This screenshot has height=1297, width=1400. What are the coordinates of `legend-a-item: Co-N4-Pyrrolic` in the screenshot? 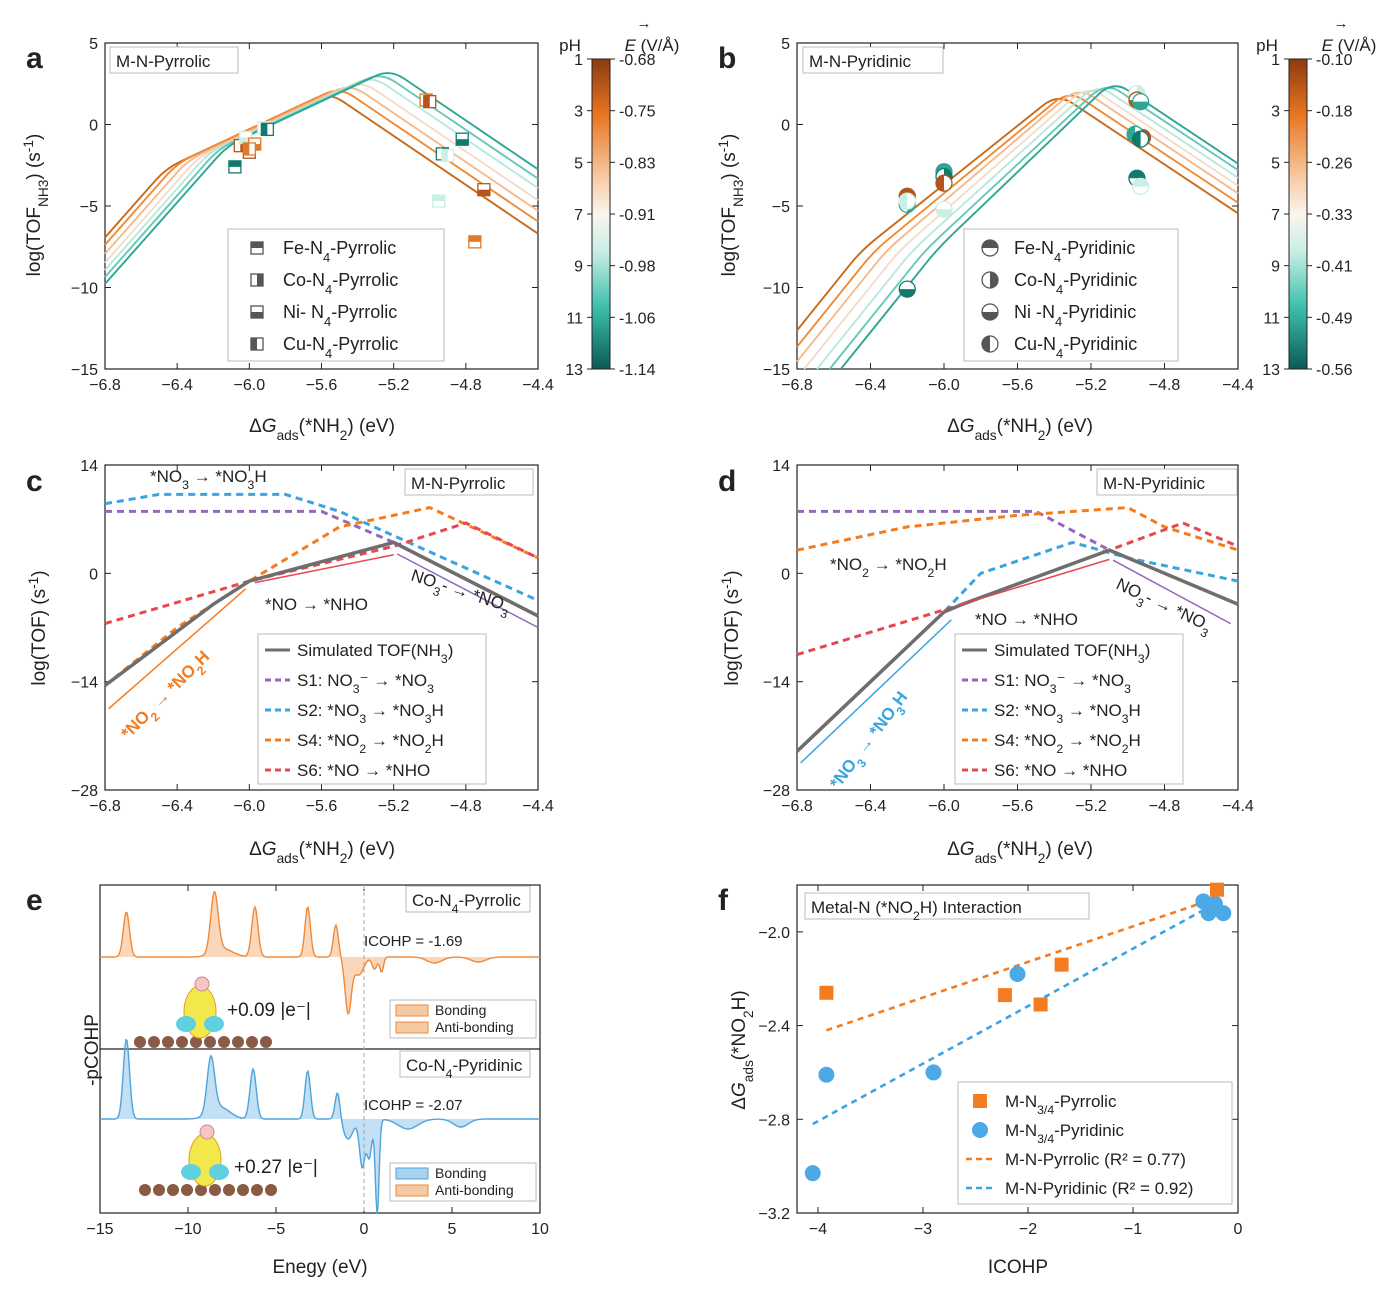 It's located at (340, 283).